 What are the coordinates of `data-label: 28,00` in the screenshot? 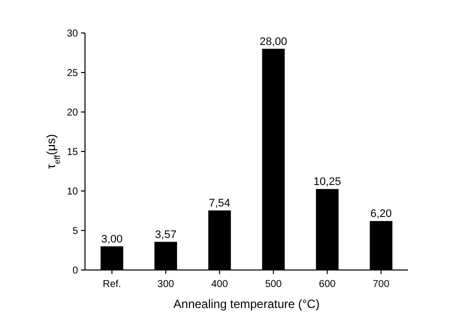 It's located at (274, 42).